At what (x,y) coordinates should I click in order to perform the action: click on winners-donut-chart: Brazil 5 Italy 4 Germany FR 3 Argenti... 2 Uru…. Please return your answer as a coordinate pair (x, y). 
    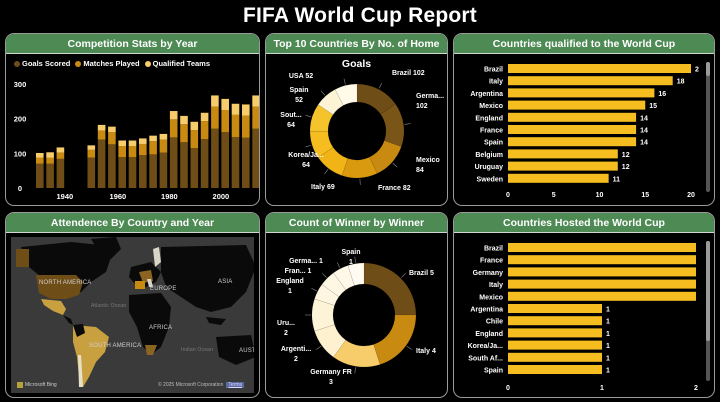
    Looking at the image, I should click on (356, 315).